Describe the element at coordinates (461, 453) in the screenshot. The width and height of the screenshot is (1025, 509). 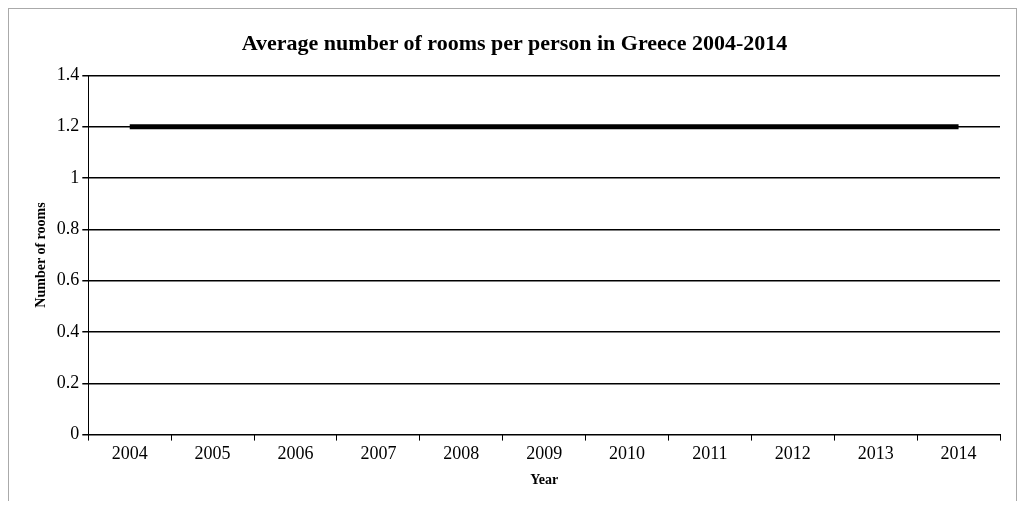
I see `x-tick-label: 2008` at that location.